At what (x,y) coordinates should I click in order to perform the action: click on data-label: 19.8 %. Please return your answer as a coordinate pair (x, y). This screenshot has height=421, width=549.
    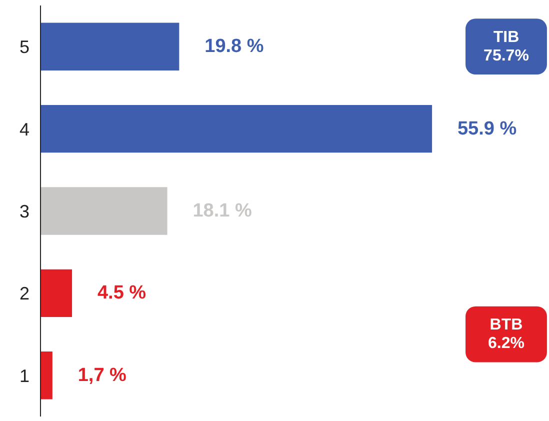
    Looking at the image, I should click on (234, 47).